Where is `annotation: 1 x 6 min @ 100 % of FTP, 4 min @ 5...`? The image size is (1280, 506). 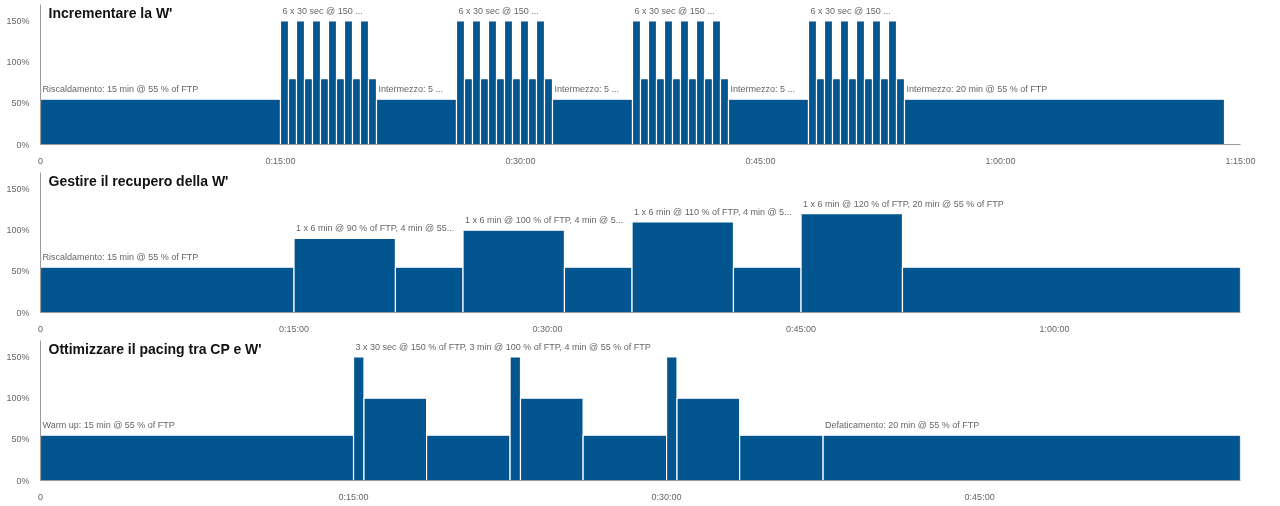
annotation: 1 x 6 min @ 100 % of FTP, 4 min @ 5... is located at coordinates (544, 220).